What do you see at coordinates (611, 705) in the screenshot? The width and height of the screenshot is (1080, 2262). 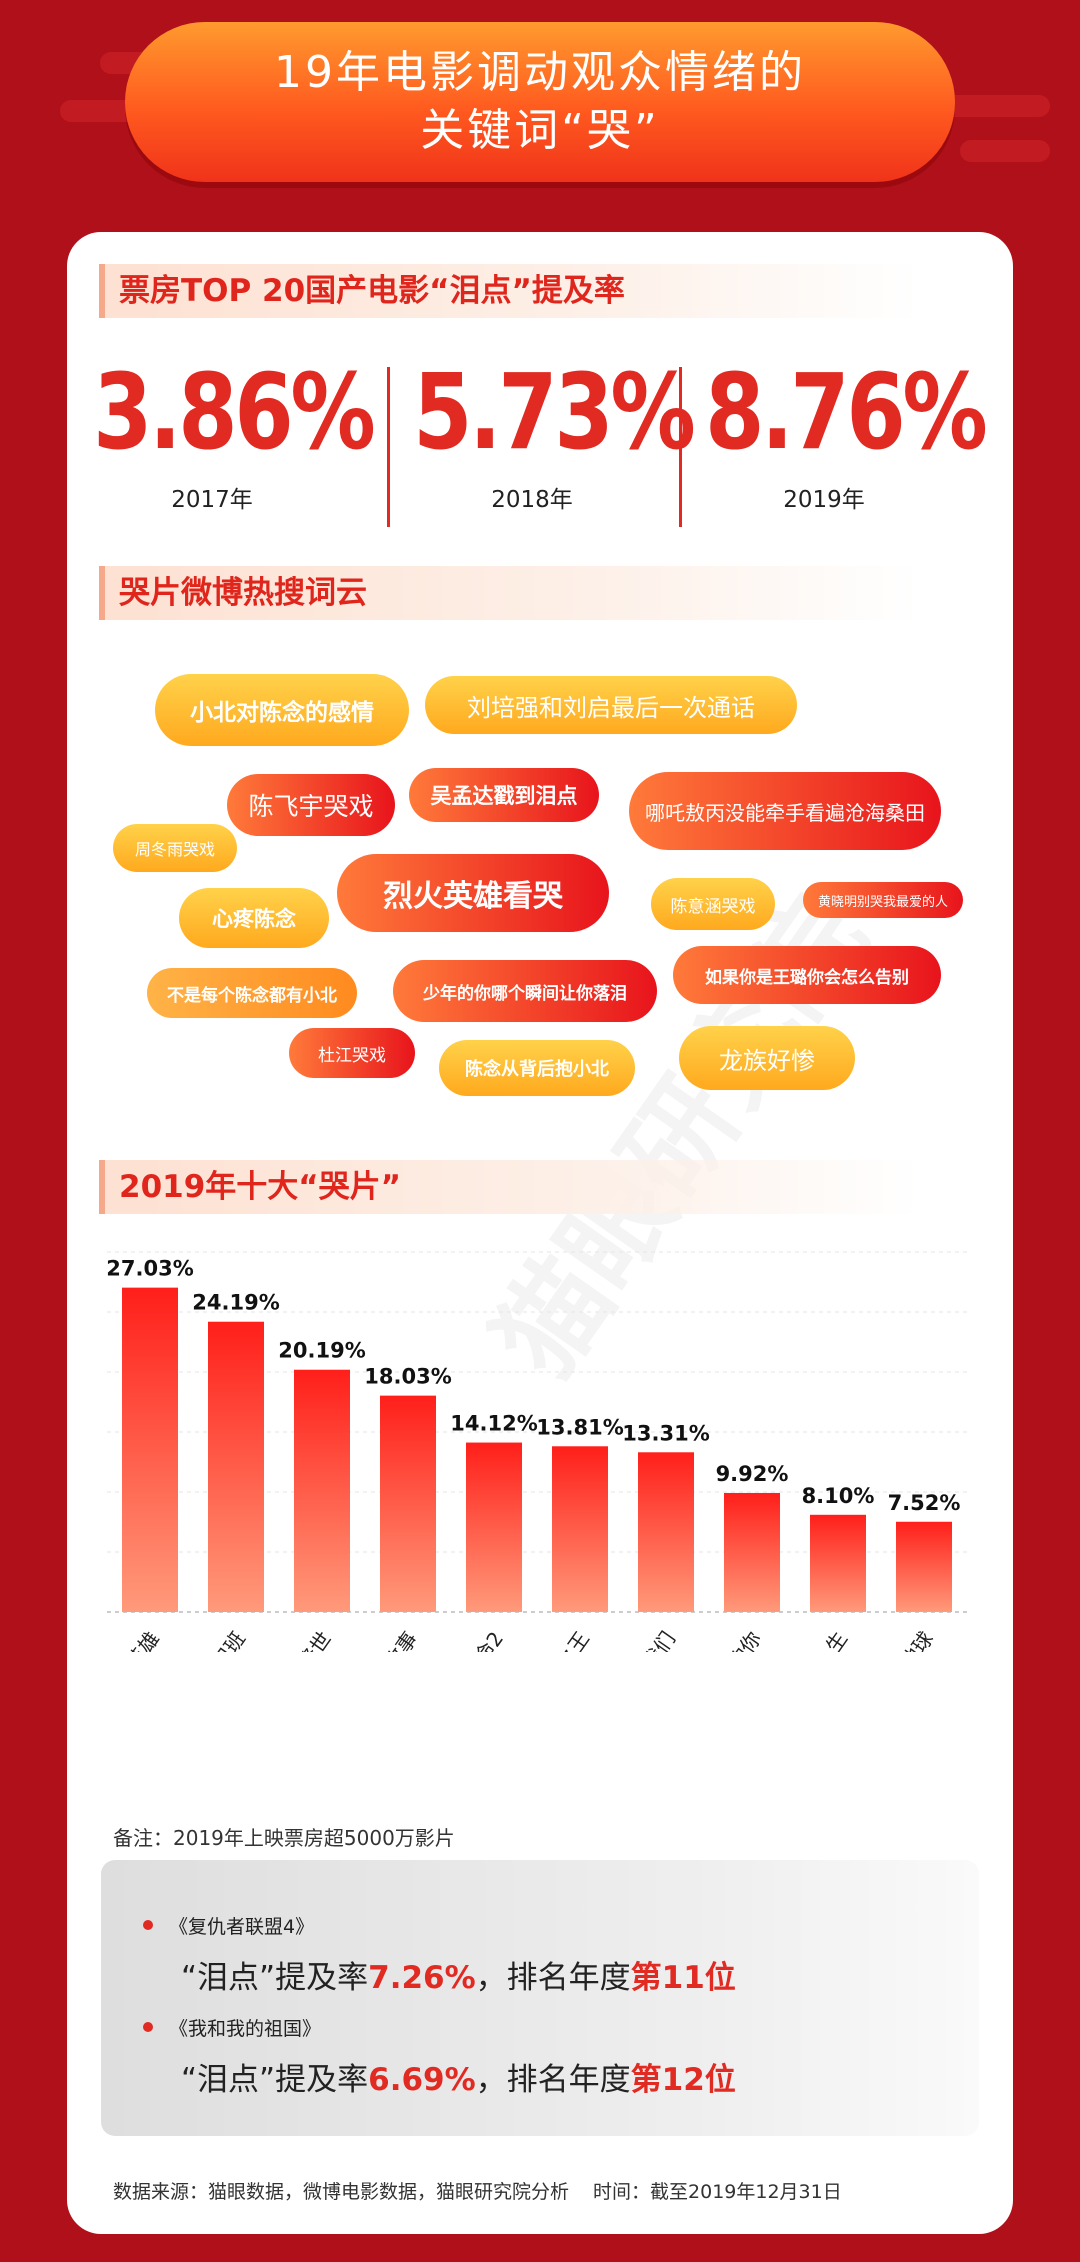 I see `cloud-tag: 刘培强和刘启最后一次通话` at bounding box center [611, 705].